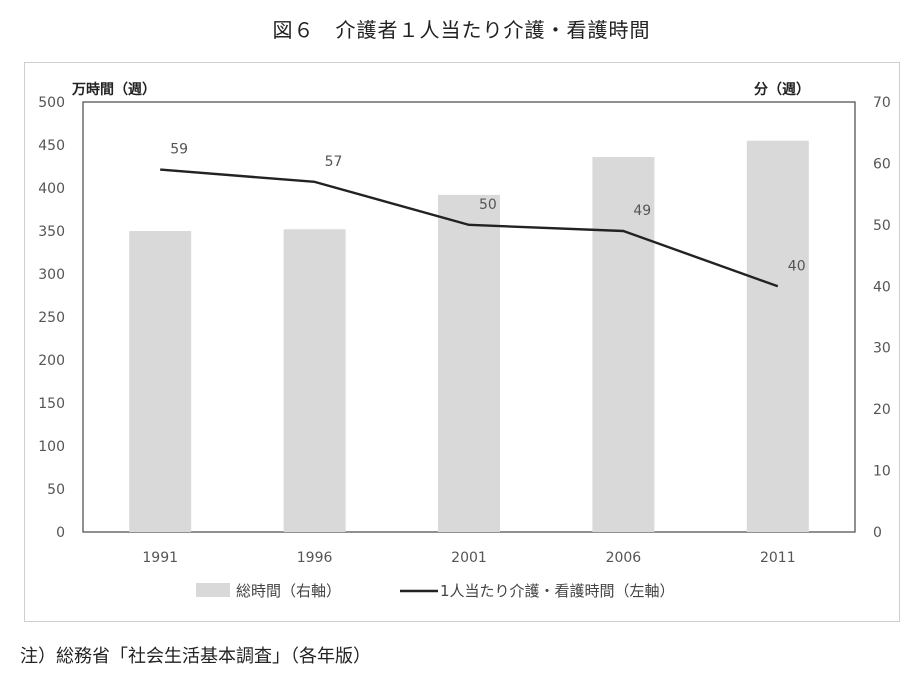  What do you see at coordinates (56, 490) in the screenshot?
I see `left-tick-50: 50` at bounding box center [56, 490].